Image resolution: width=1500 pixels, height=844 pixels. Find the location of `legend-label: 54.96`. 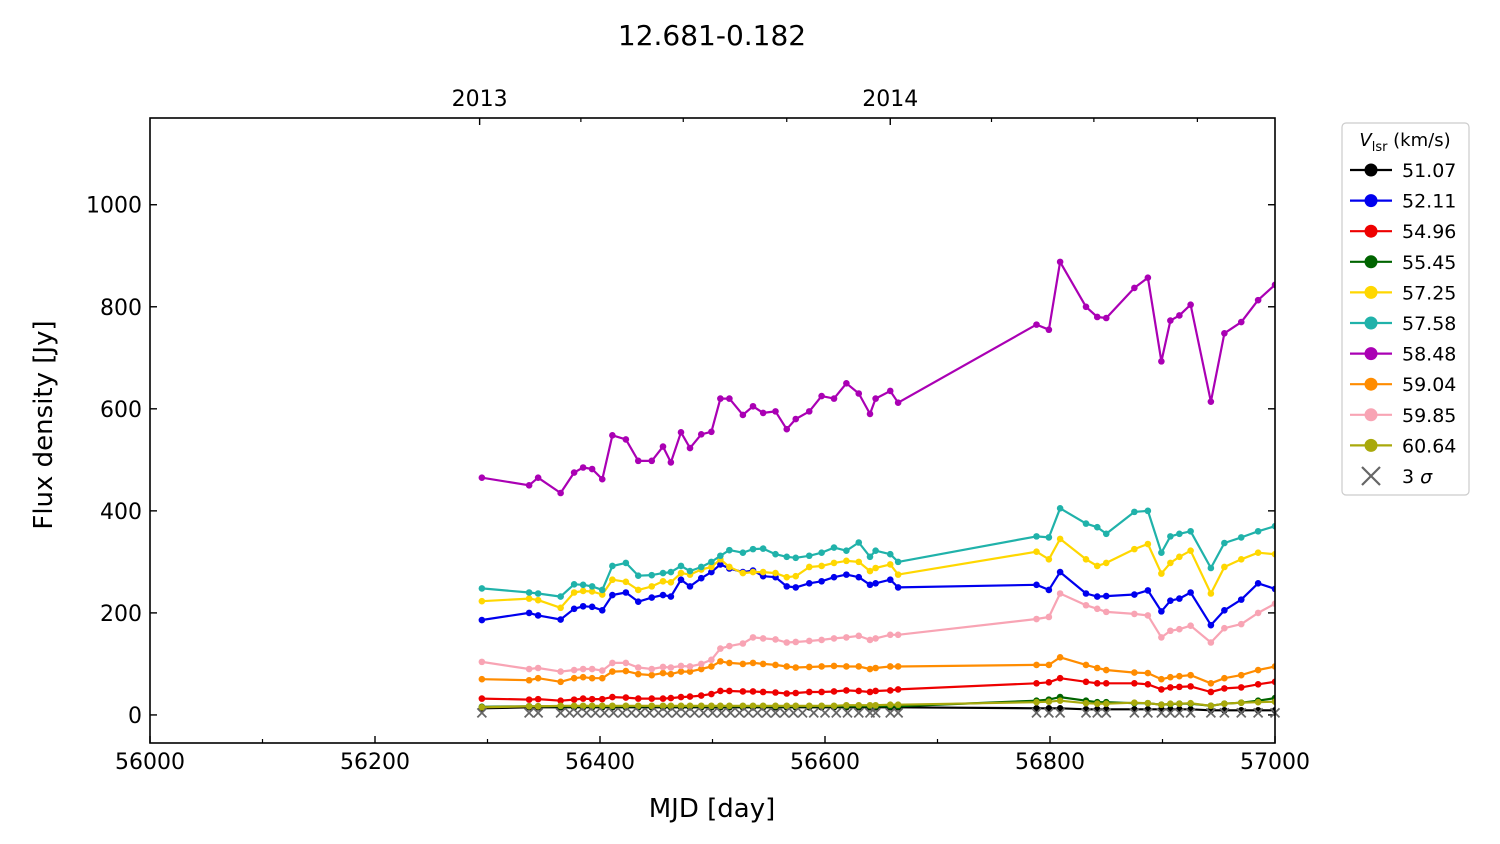

legend-label: 54.96 is located at coordinates (1429, 232).